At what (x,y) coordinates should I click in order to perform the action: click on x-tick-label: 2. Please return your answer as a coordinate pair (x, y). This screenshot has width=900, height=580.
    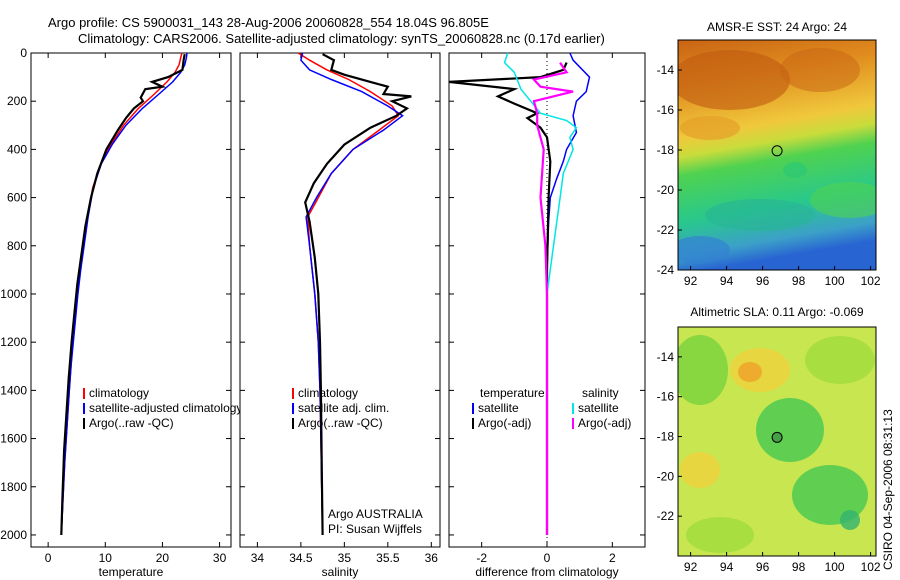
    Looking at the image, I should click on (612, 558).